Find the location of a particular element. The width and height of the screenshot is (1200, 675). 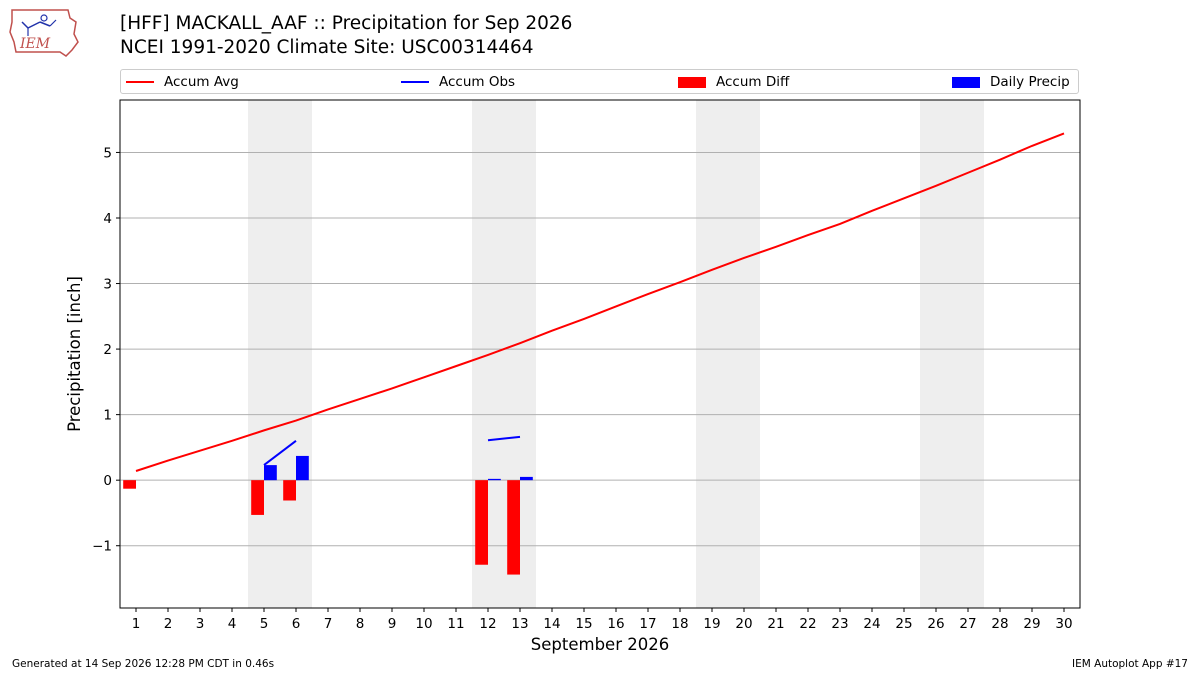

legend-item-diff: Accum Diff is located at coordinates (733, 82).